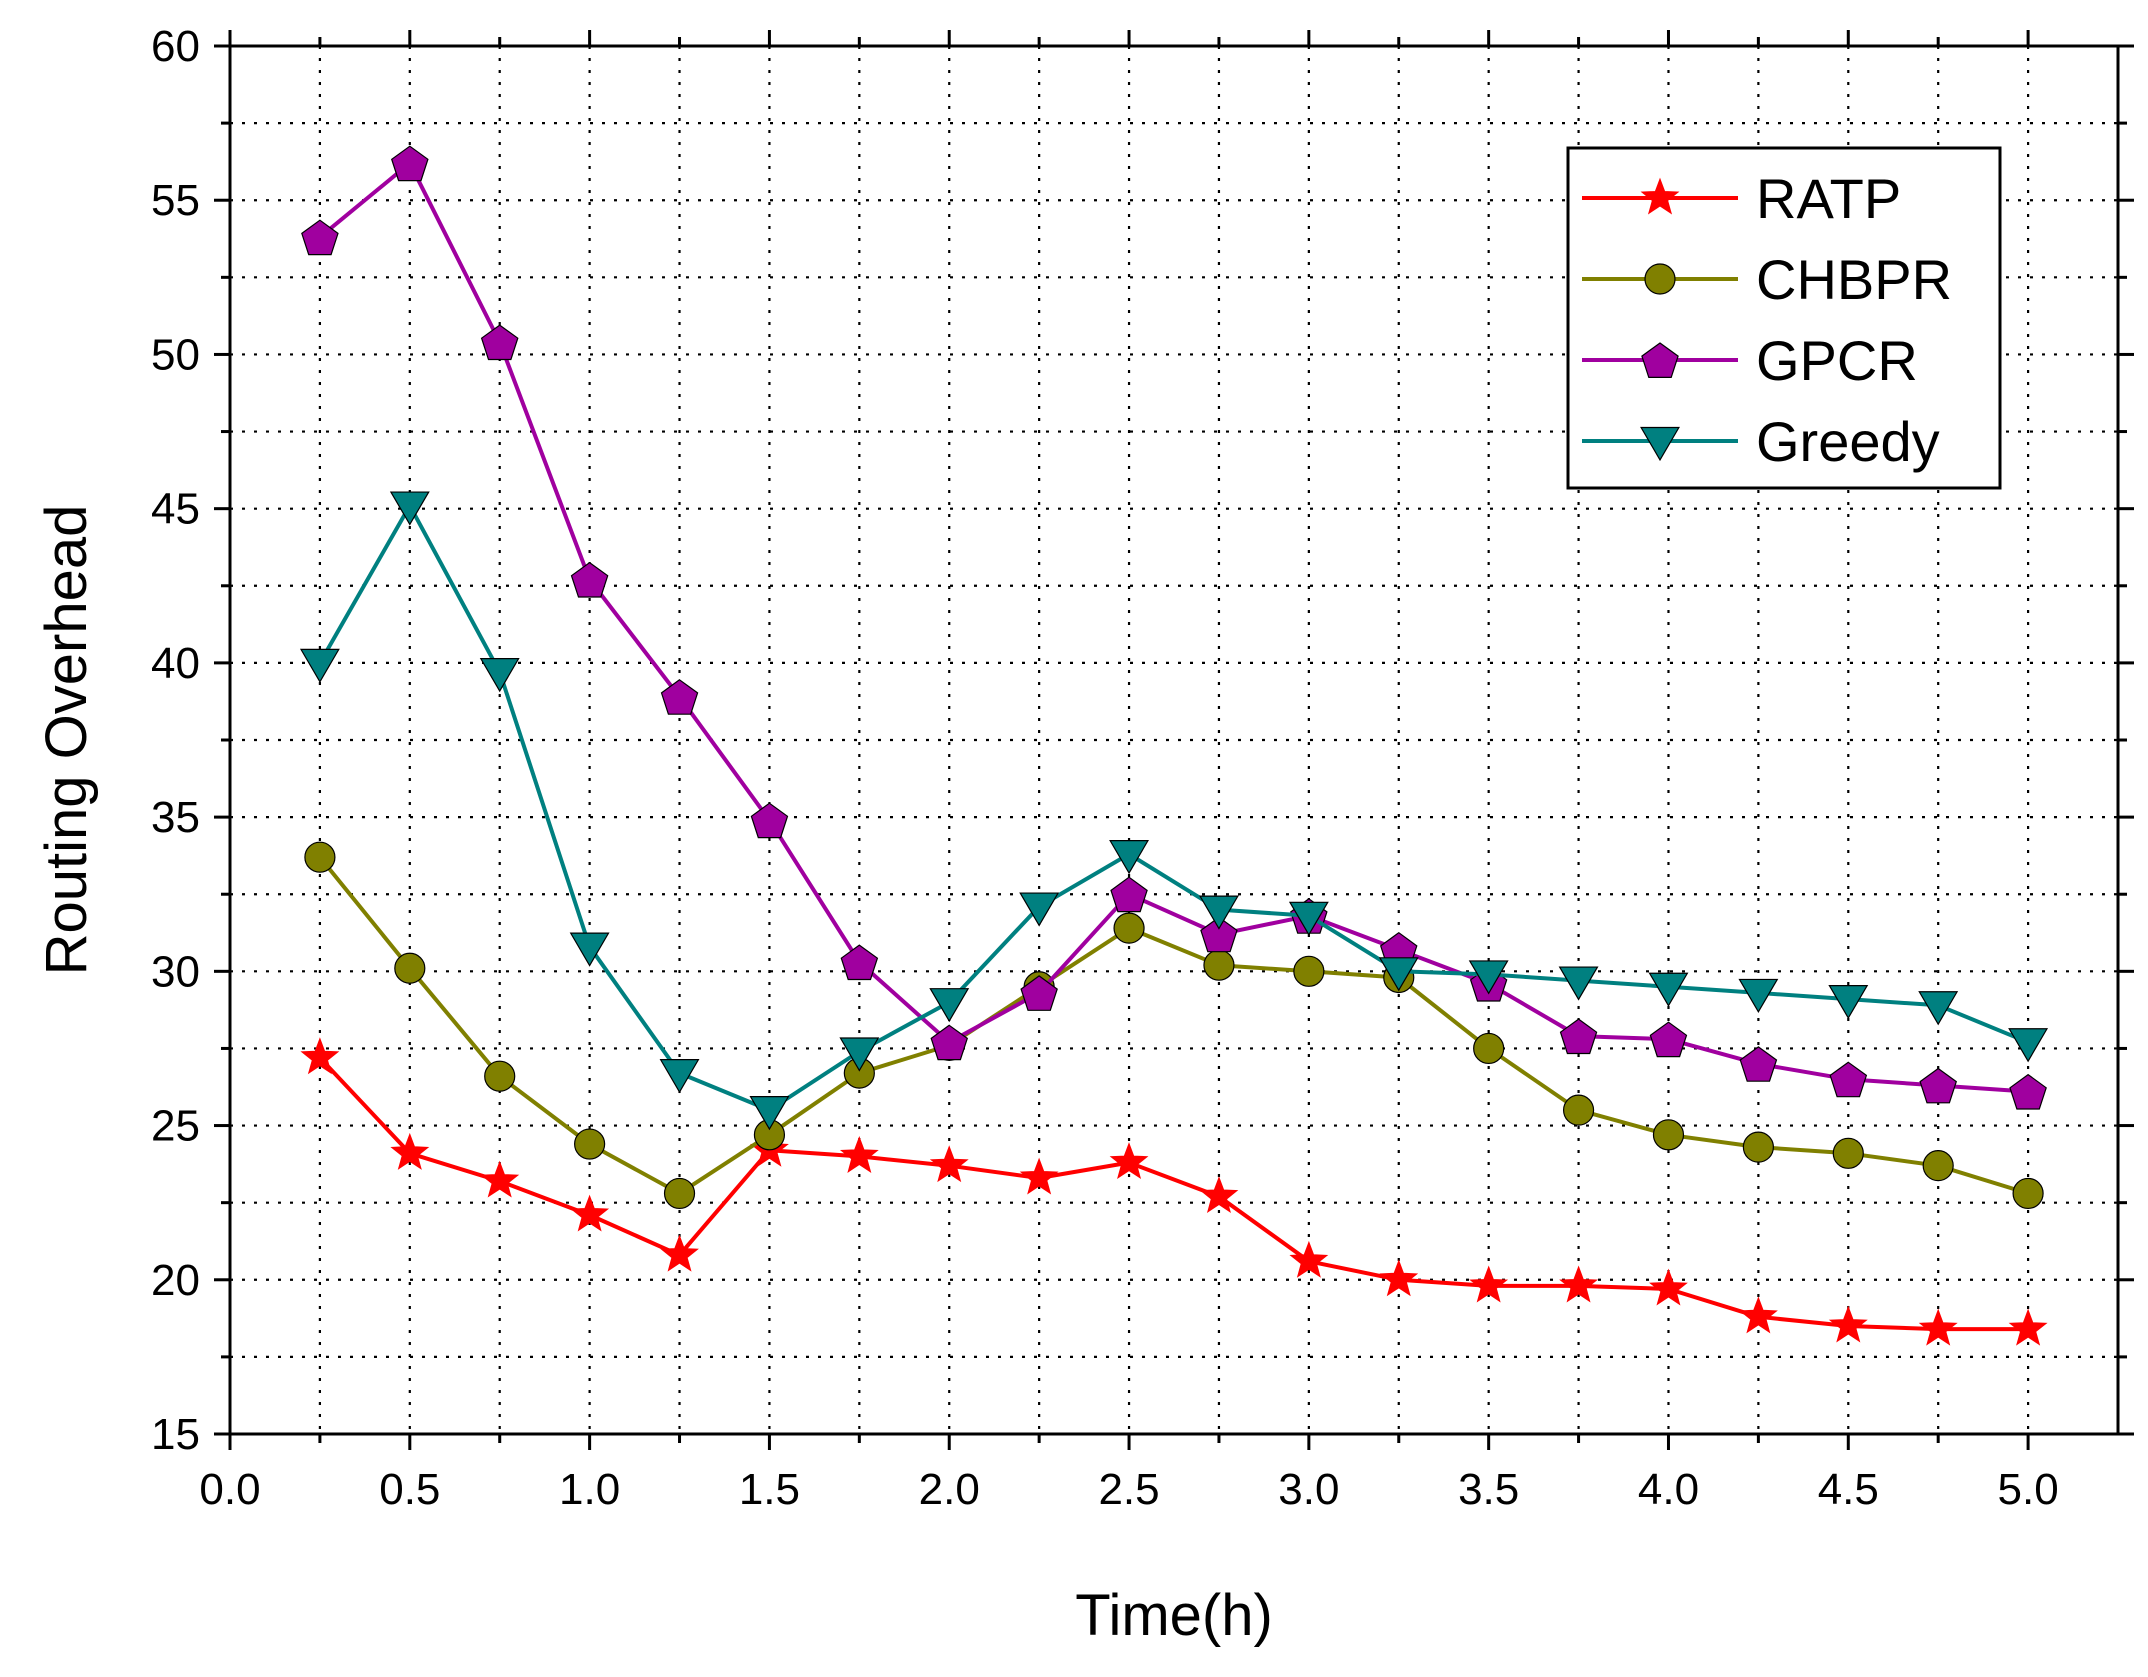 The width and height of the screenshot is (2148, 1677). I want to click on legend-marker-chbpr, so click(1660, 279).